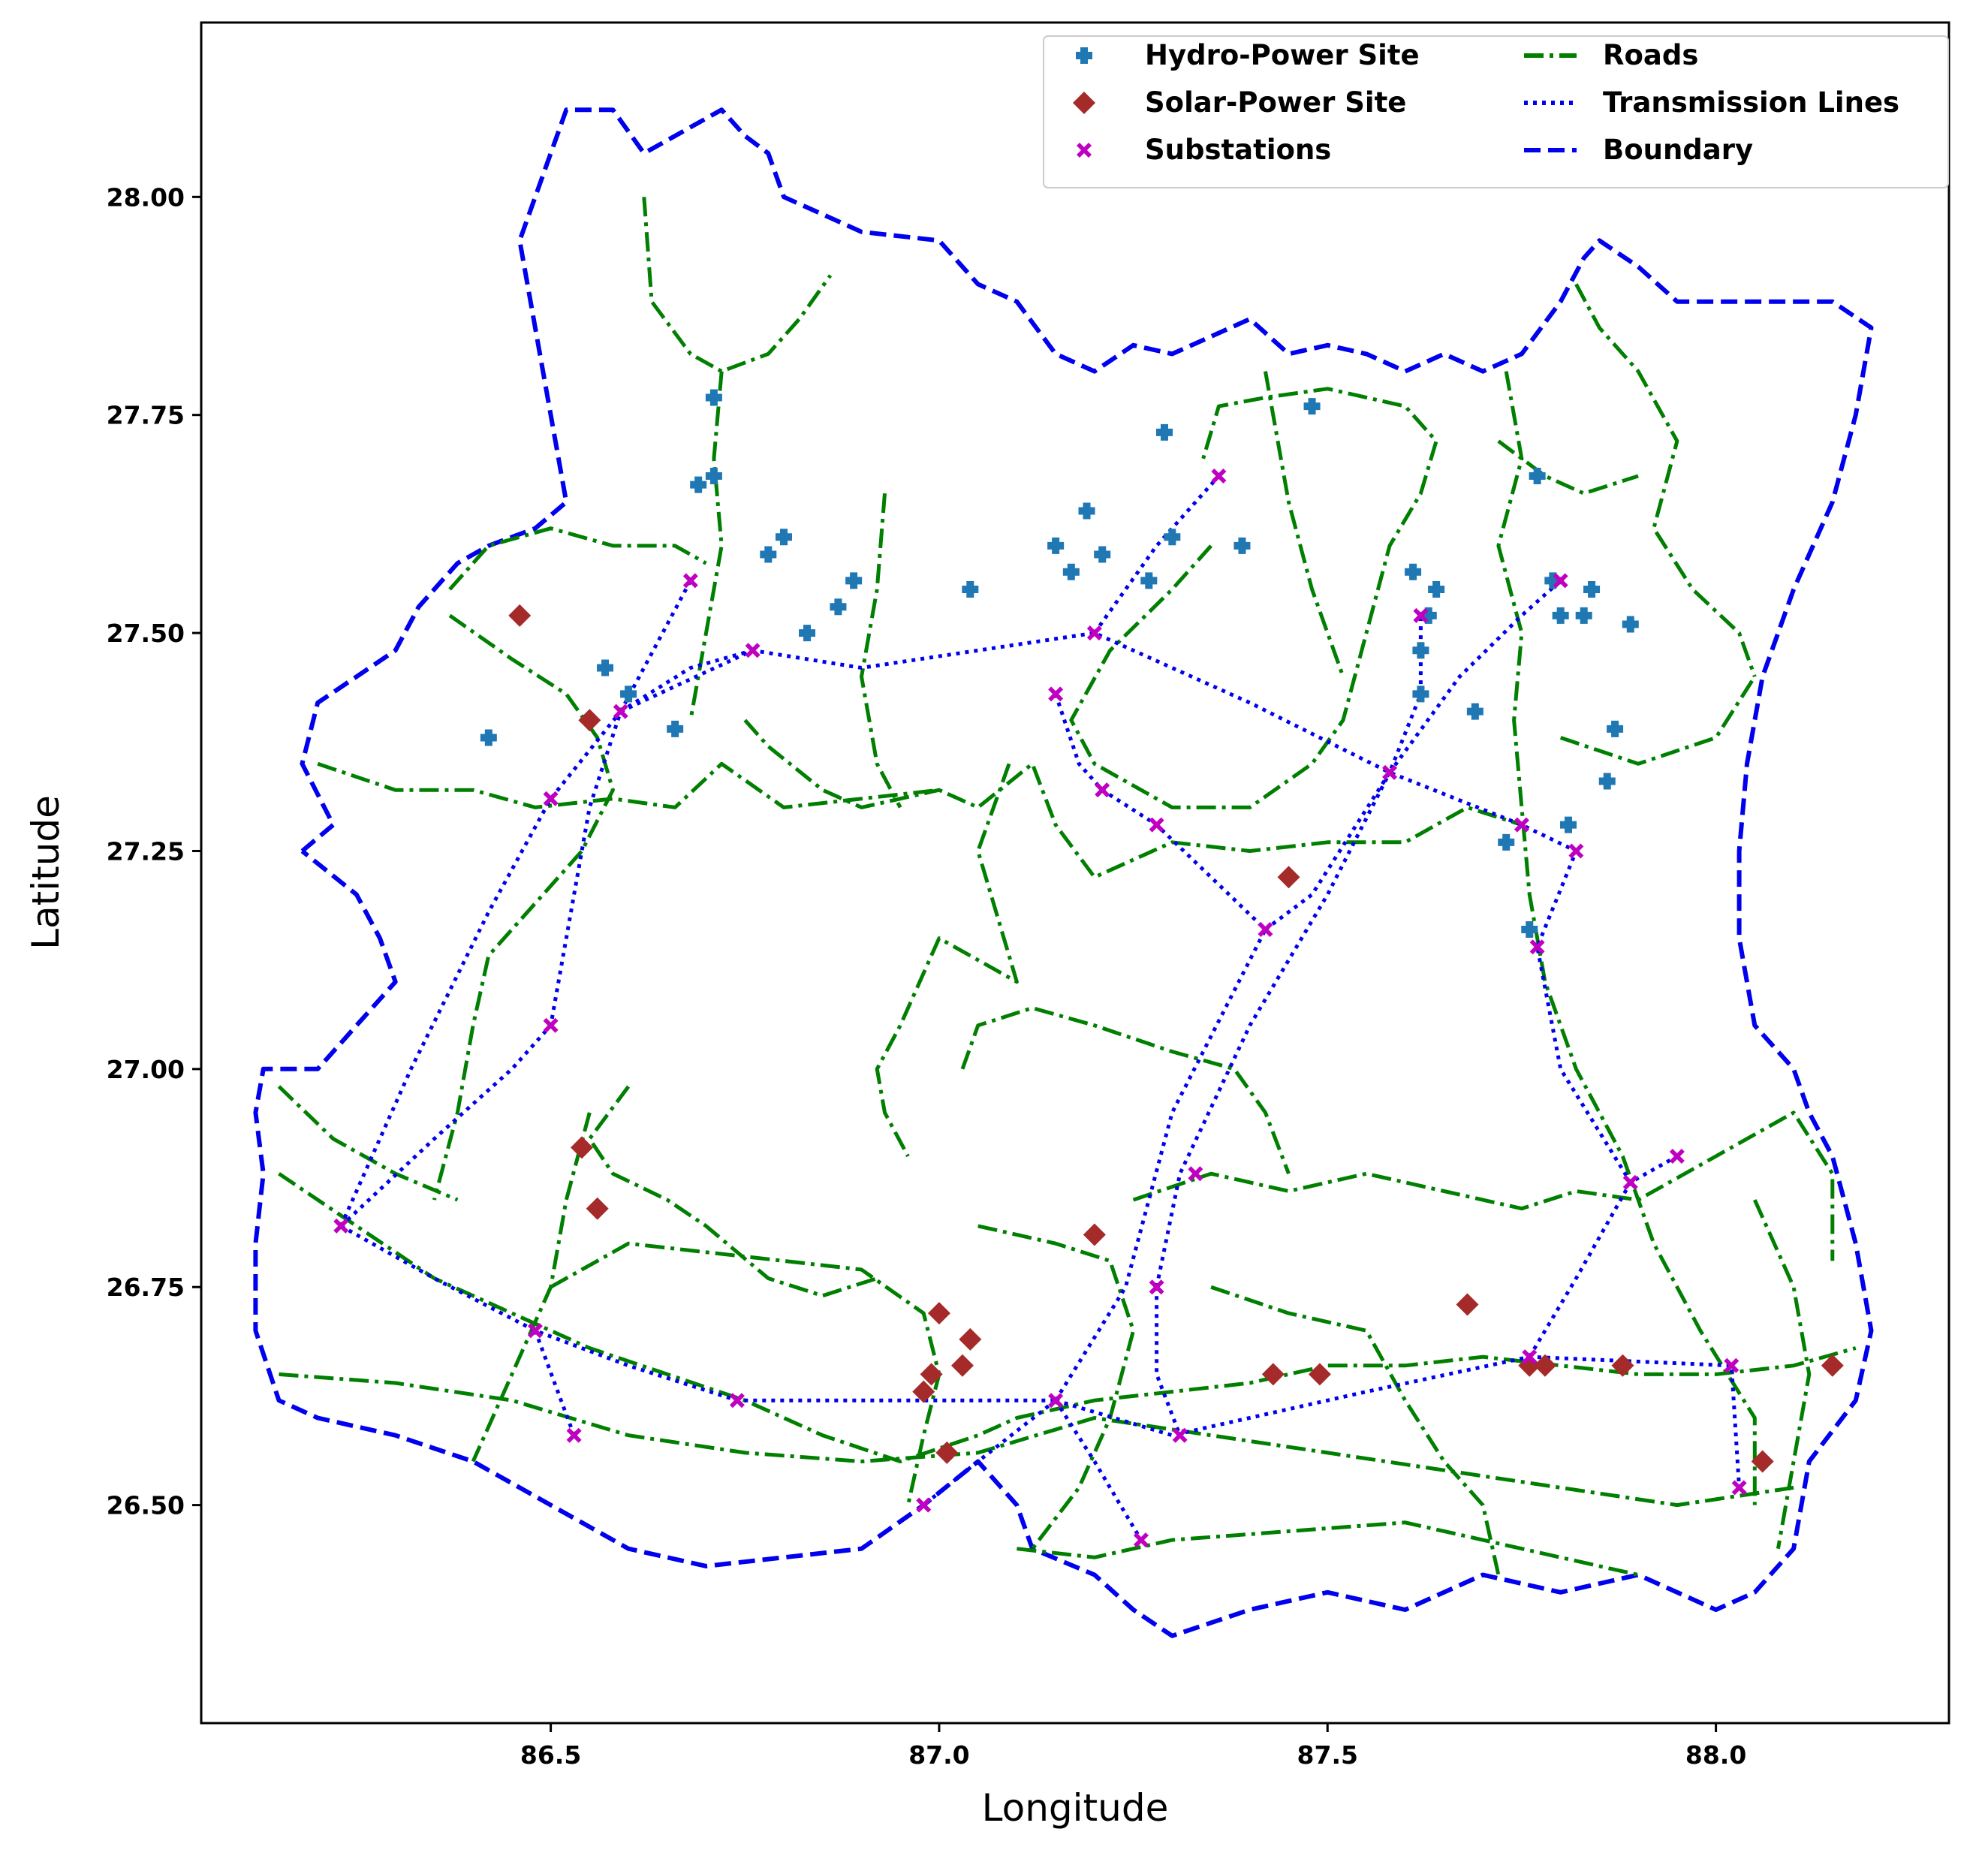  I want to click on legend-solar-marker, so click(1084, 103).